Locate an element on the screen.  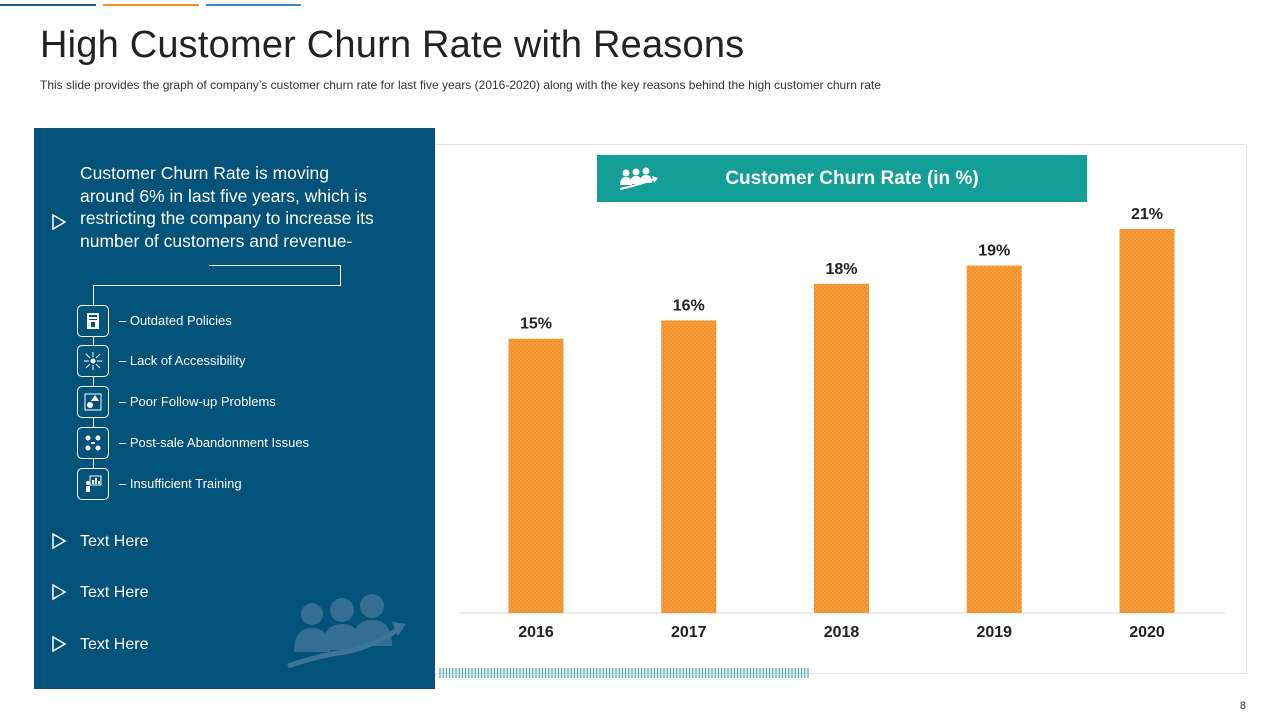
reason-label: – Post-sale Abandonment Issues is located at coordinates (214, 442).